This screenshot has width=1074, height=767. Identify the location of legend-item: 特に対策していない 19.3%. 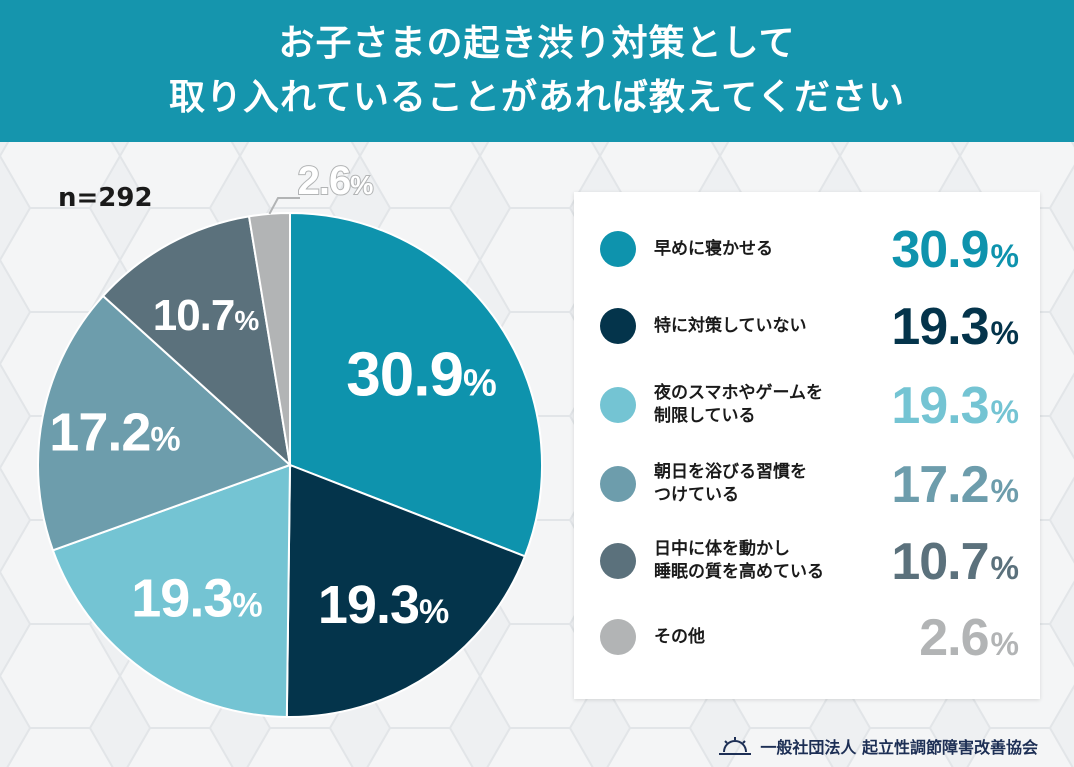
(807, 326).